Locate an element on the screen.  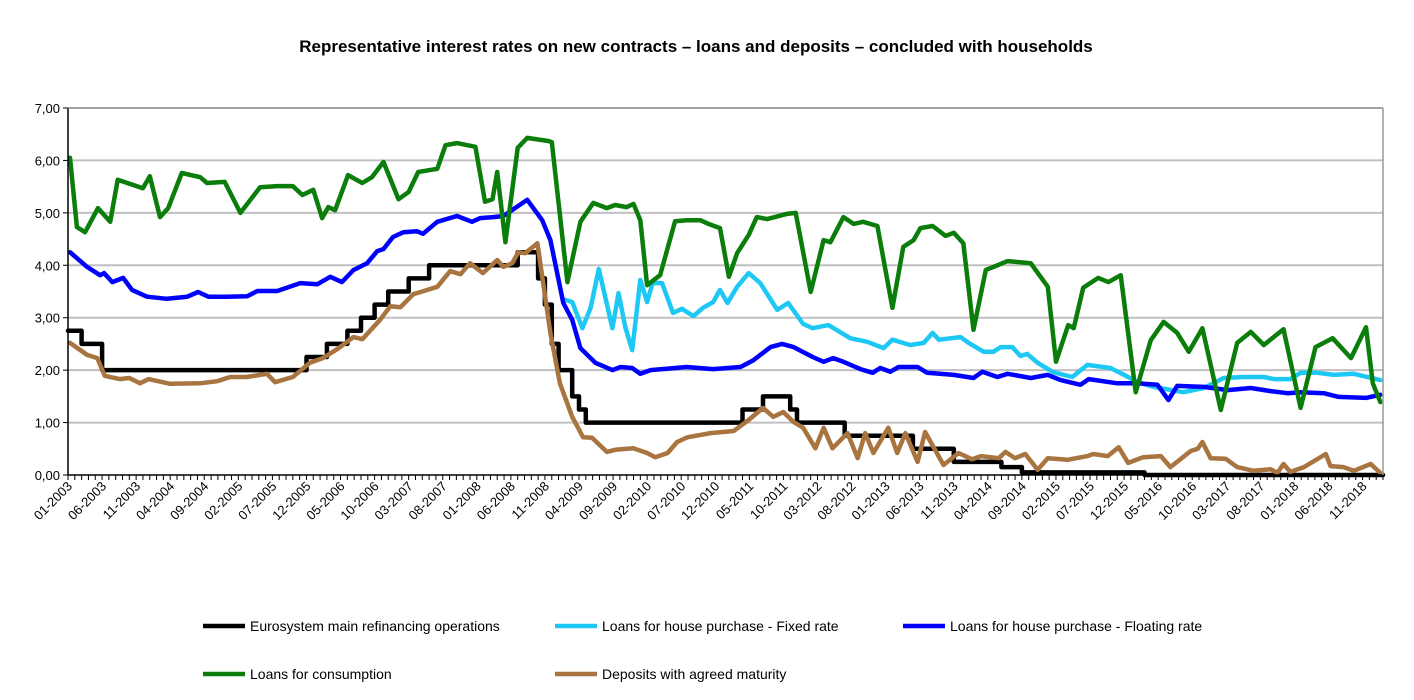
y-tick-label: 6,00 is located at coordinates (47, 160).